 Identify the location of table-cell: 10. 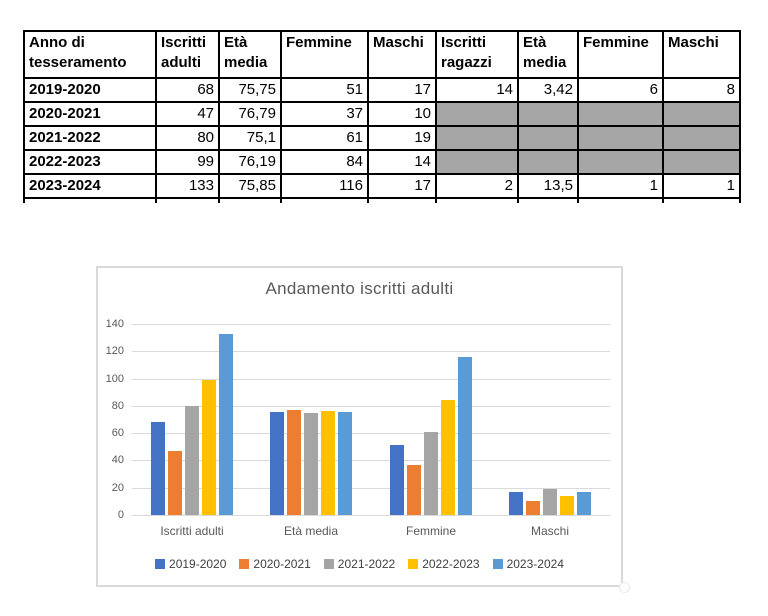
(402, 114).